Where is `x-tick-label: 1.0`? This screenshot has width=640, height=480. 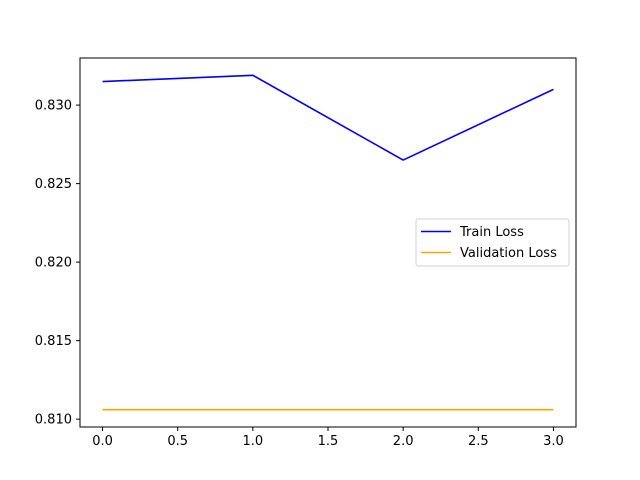
x-tick-label: 1.0 is located at coordinates (253, 441).